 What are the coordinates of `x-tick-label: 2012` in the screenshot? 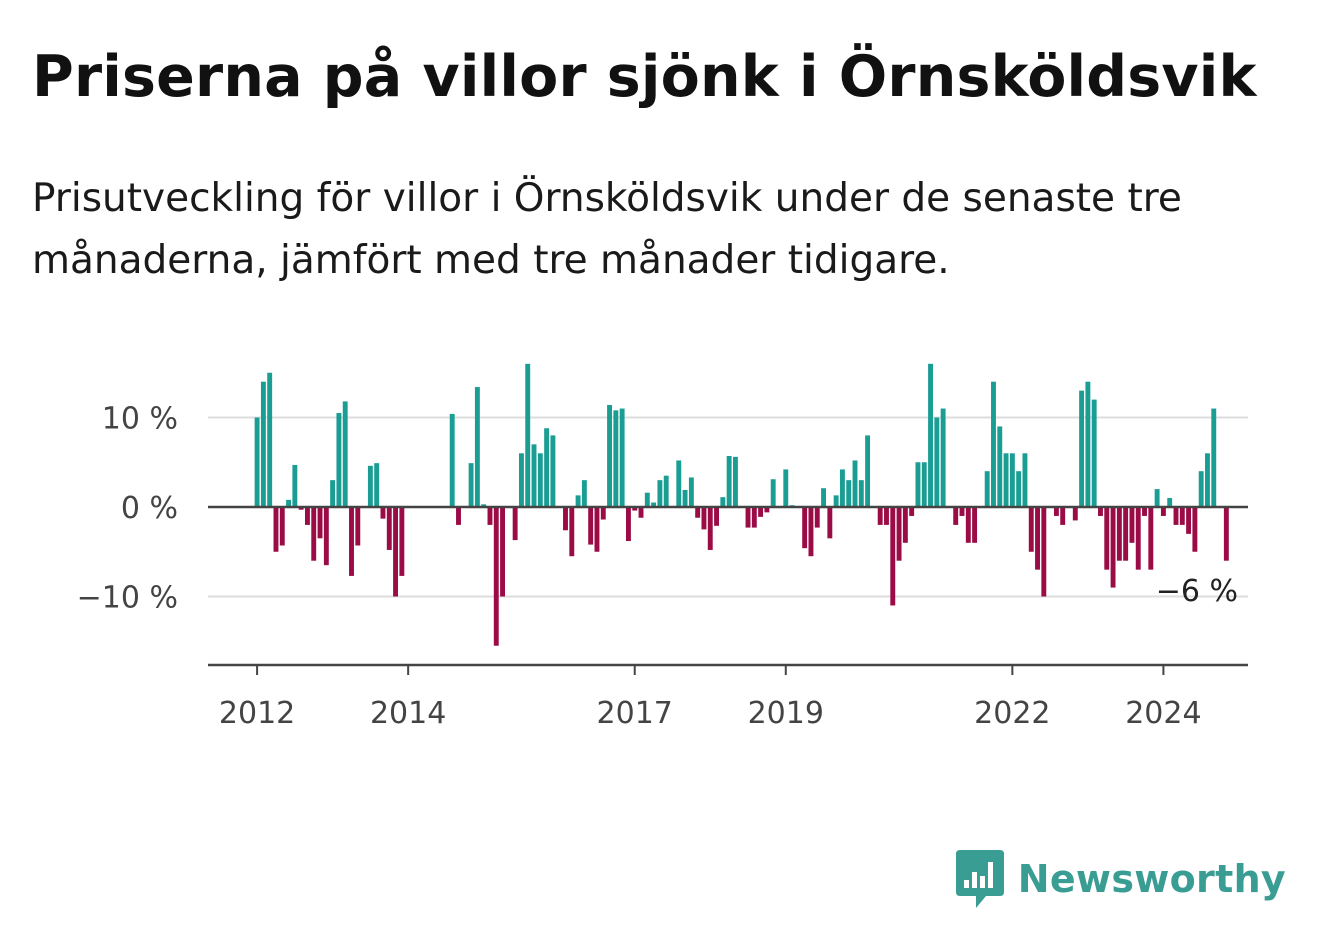 It's located at (257, 713).